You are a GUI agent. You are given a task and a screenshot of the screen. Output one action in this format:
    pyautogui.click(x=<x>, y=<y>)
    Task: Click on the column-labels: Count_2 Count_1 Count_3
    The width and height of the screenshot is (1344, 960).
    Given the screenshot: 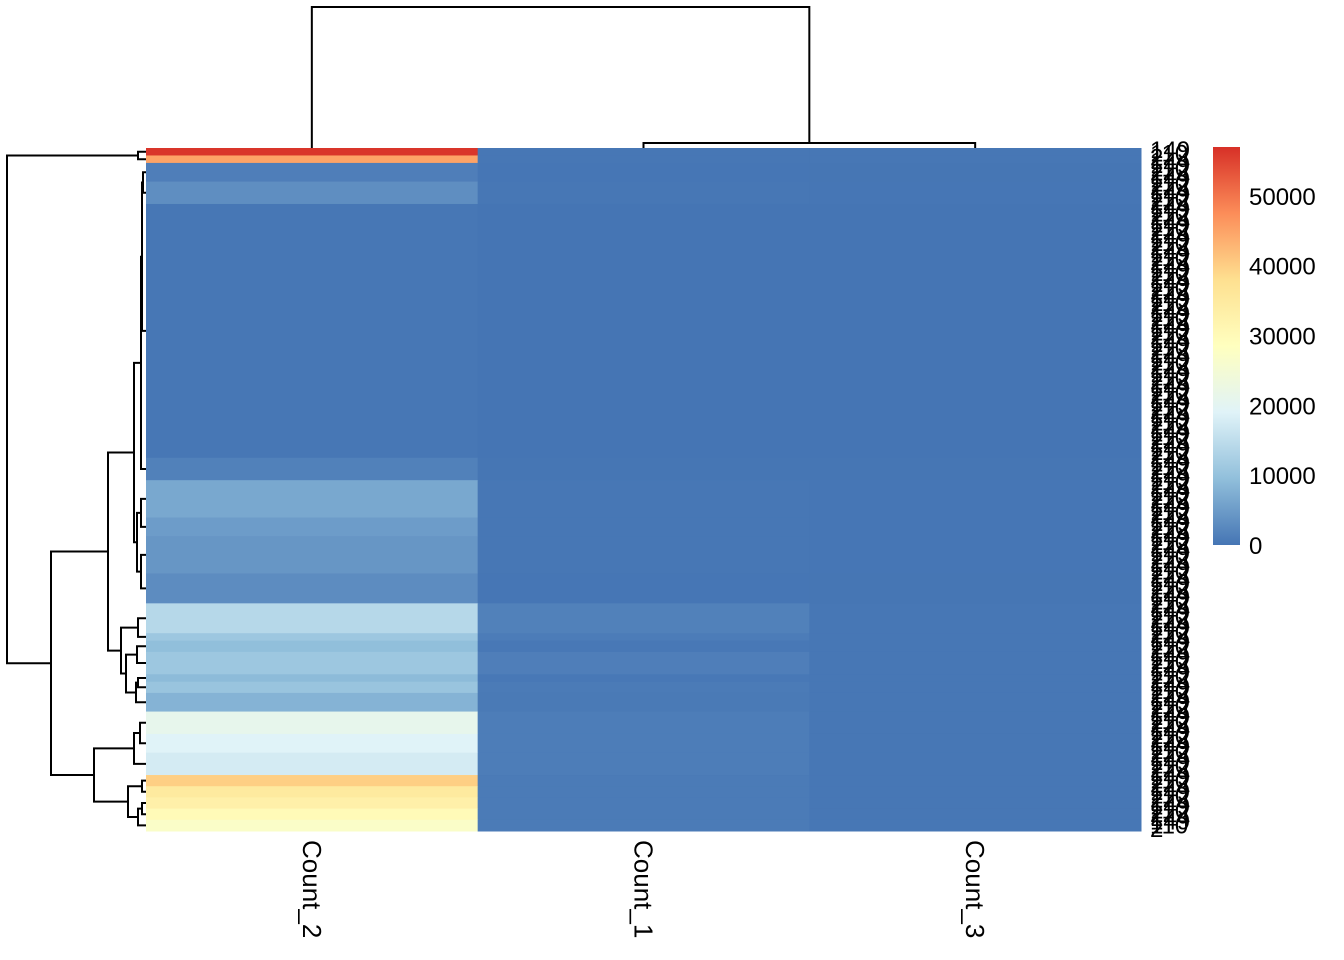 What is the action you would take?
    pyautogui.click(x=643, y=889)
    